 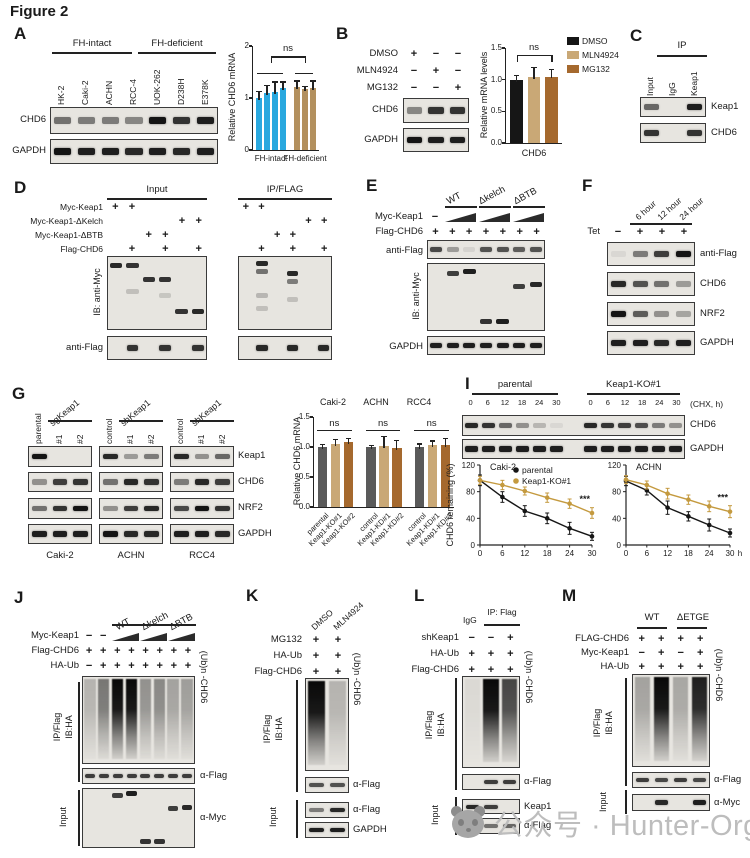 I want to click on blot-row-label-anti-flag: anti-Flag, so click(x=718, y=253).